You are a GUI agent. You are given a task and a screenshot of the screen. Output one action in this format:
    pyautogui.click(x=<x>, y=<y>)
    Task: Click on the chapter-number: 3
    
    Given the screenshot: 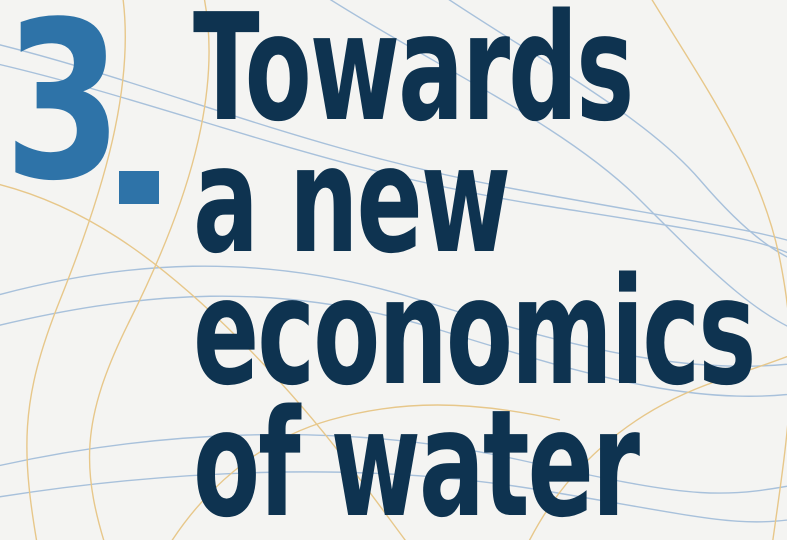 What is the action you would take?
    pyautogui.click(x=63, y=114)
    